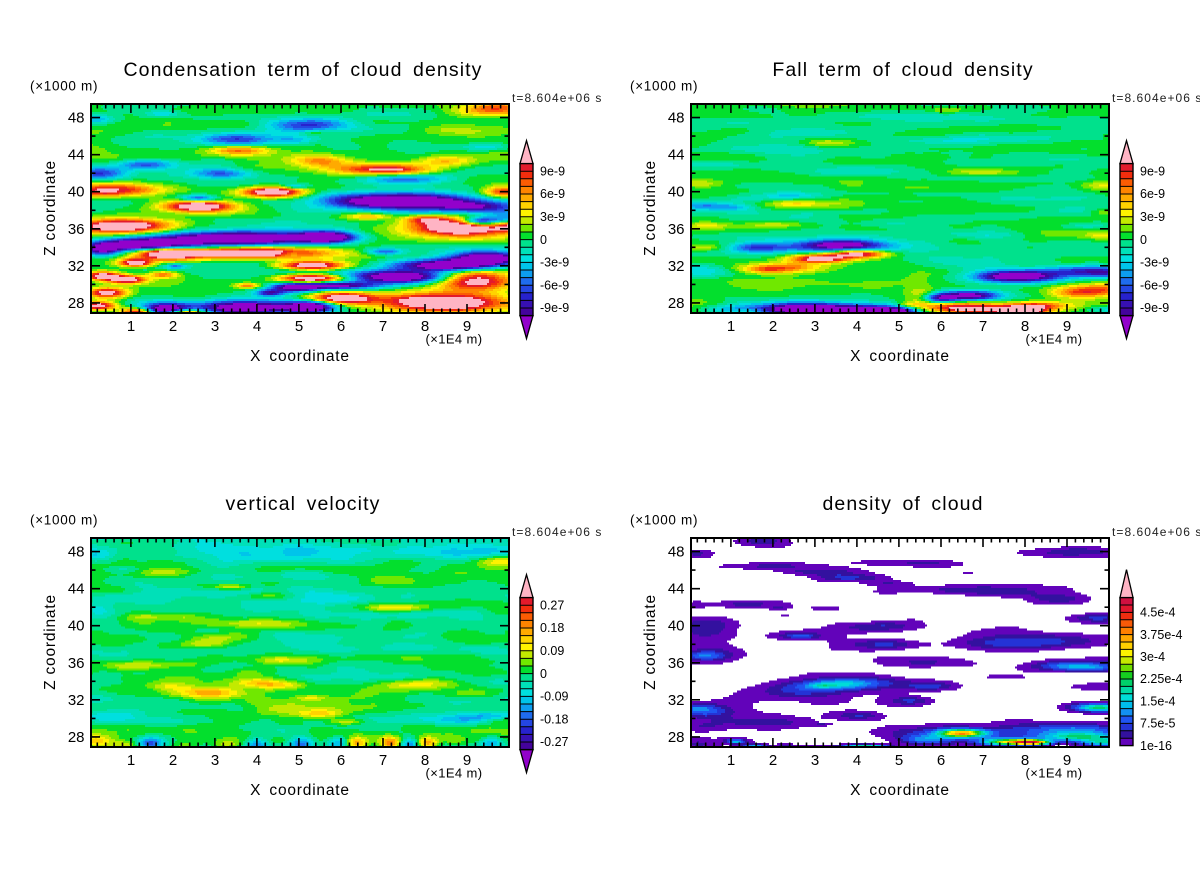 This screenshot has height=873, width=1200. Describe the element at coordinates (1161, 679) in the screenshot. I see `svg-text: 2.25e-4` at that location.